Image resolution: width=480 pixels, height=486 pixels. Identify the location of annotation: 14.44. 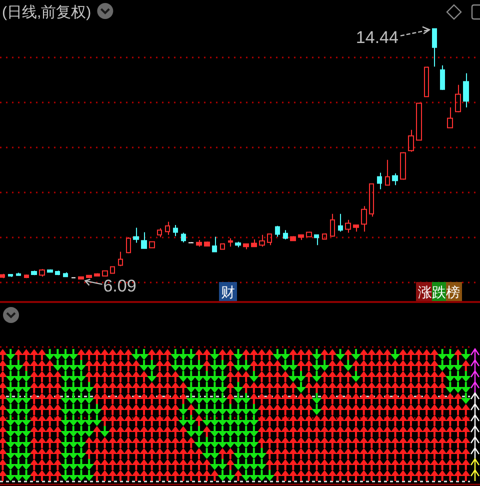
(377, 37).